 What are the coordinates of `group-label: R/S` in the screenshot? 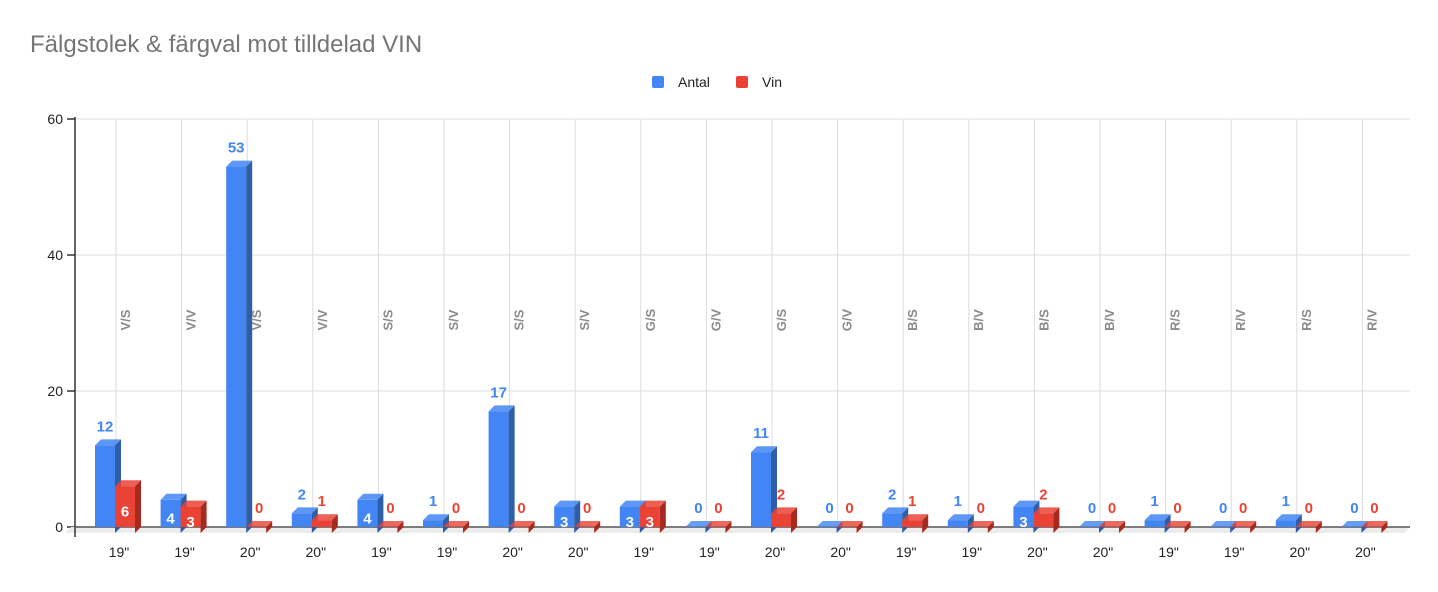 It's located at (1306, 320).